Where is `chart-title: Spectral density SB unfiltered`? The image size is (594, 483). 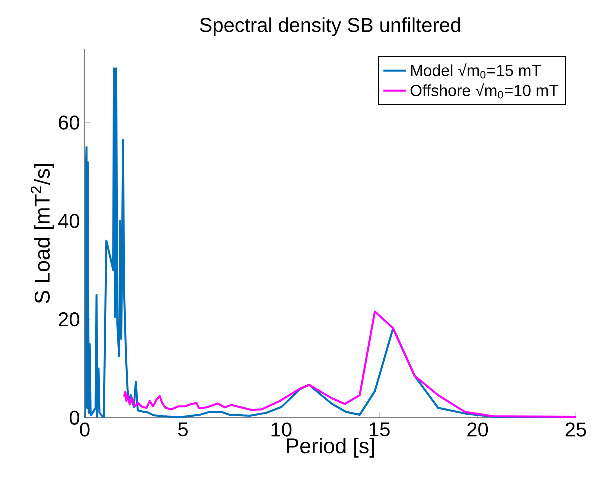
chart-title: Spectral density SB unfiltered is located at coordinates (330, 27).